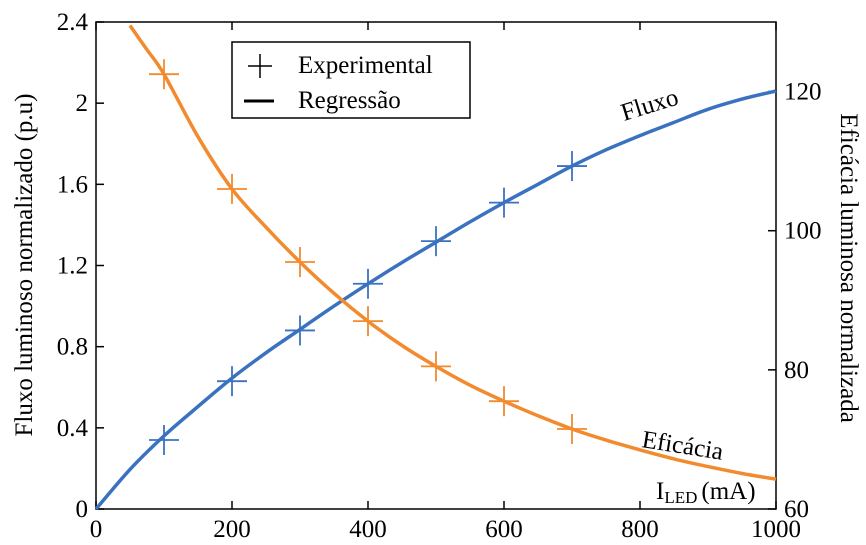  What do you see at coordinates (73, 22) in the screenshot?
I see `y-left-tick-label: 2.4` at bounding box center [73, 22].